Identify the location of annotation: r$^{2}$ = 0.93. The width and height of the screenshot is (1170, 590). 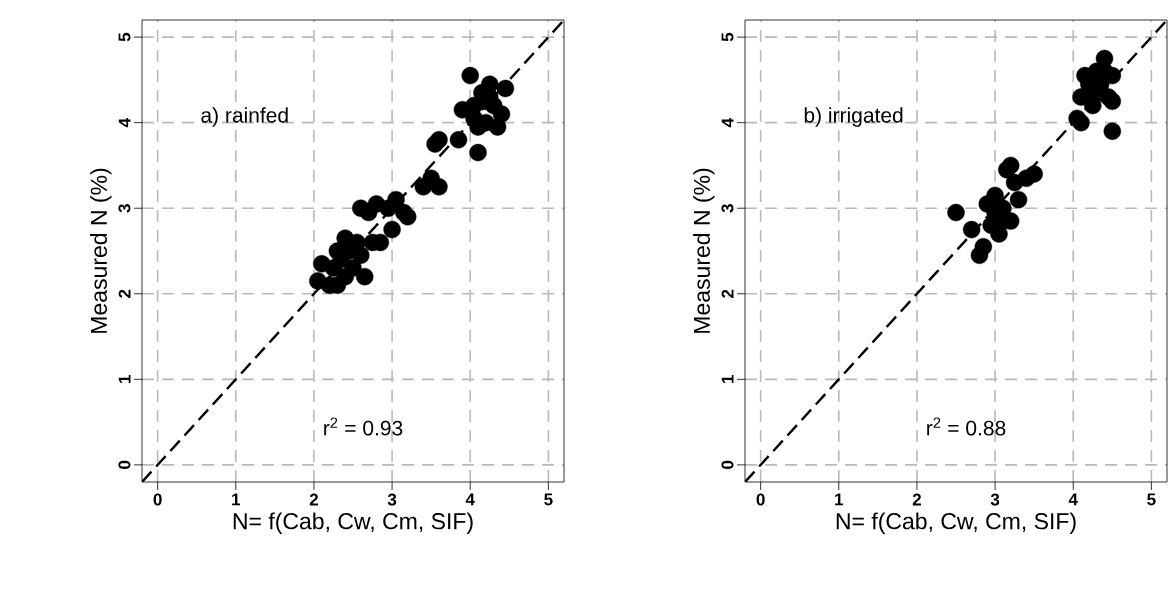
(363, 426).